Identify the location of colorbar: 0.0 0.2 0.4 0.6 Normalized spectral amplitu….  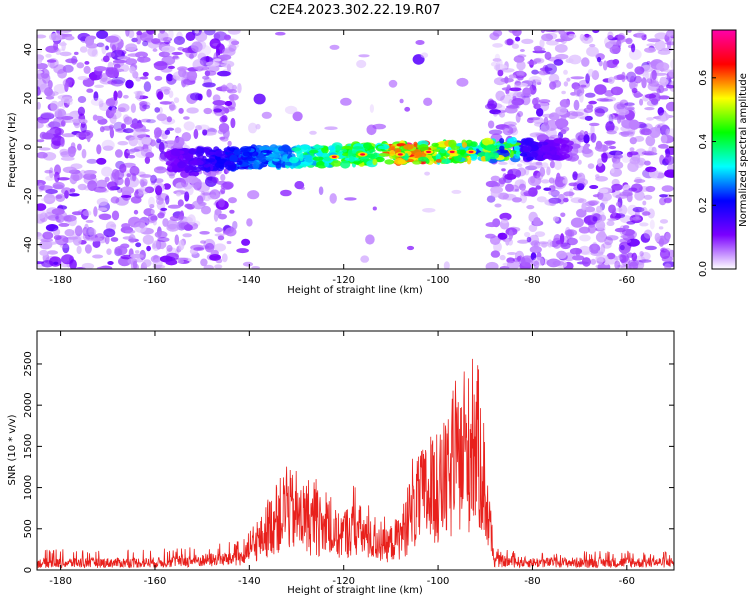
(723, 153).